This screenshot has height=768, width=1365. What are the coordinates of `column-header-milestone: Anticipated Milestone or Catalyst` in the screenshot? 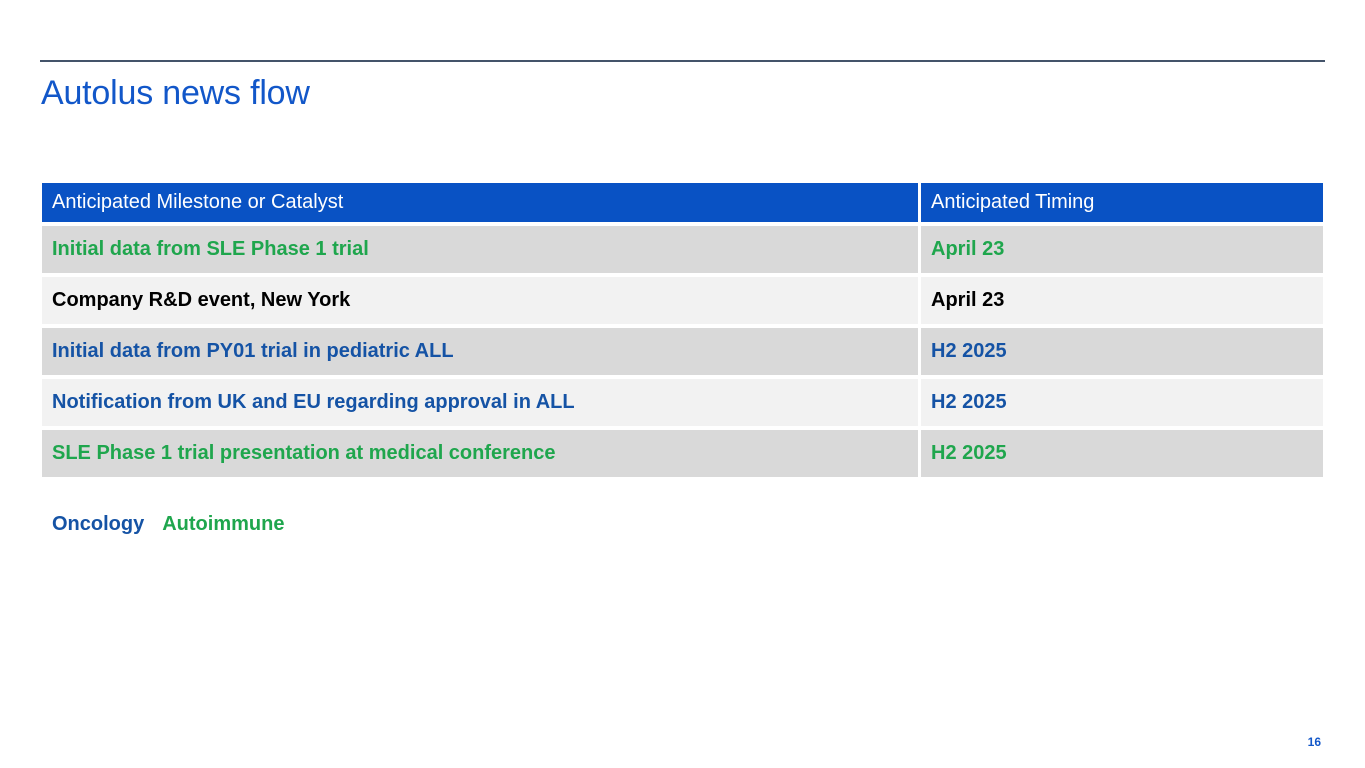 It's located at (480, 202).